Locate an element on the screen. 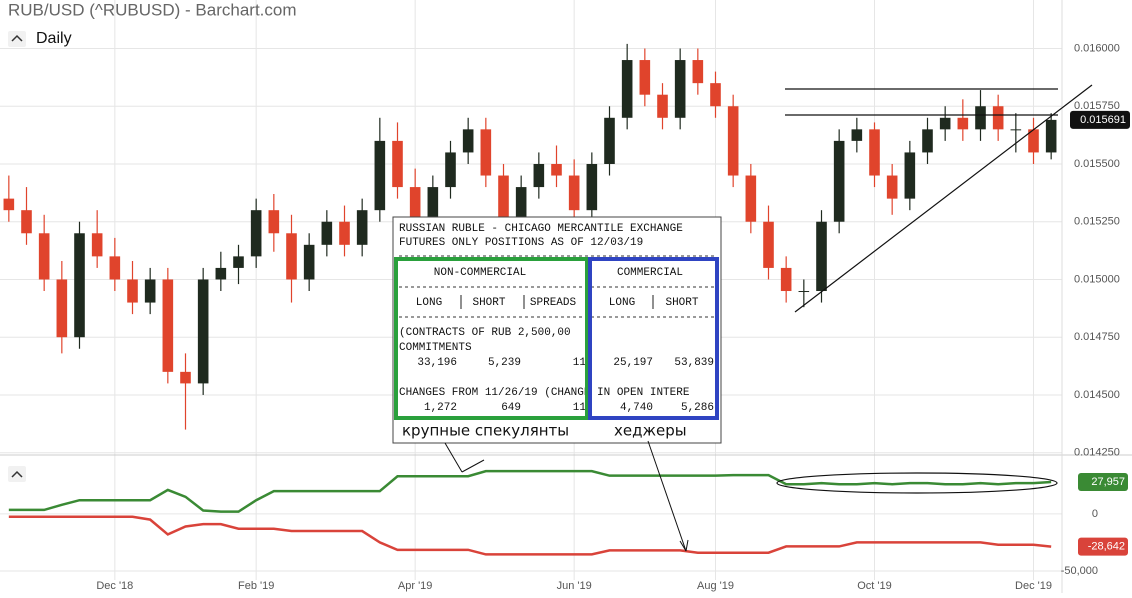  chart-title: RUB/USD (^RUBUSD) - Barchart.com is located at coordinates (152, 9).